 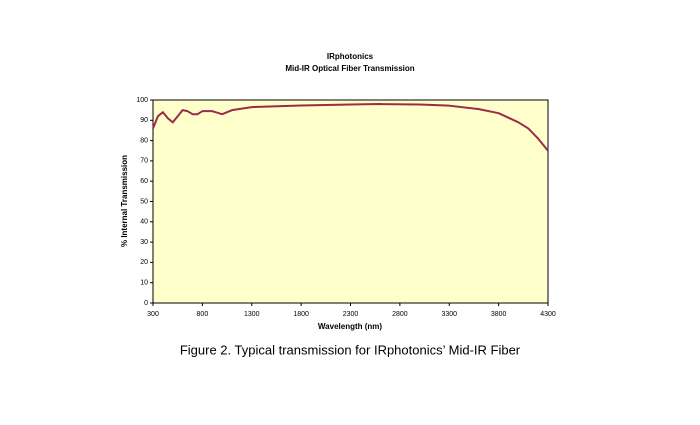 I want to click on x-tick-label: 1300, so click(x=252, y=314).